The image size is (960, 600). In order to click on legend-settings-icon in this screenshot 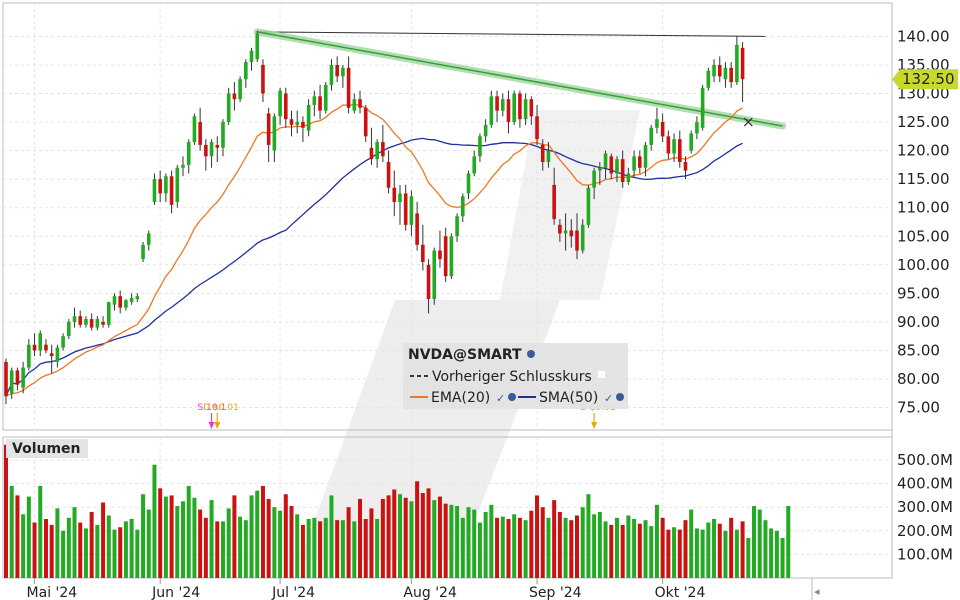, I will do `click(531, 354)`.